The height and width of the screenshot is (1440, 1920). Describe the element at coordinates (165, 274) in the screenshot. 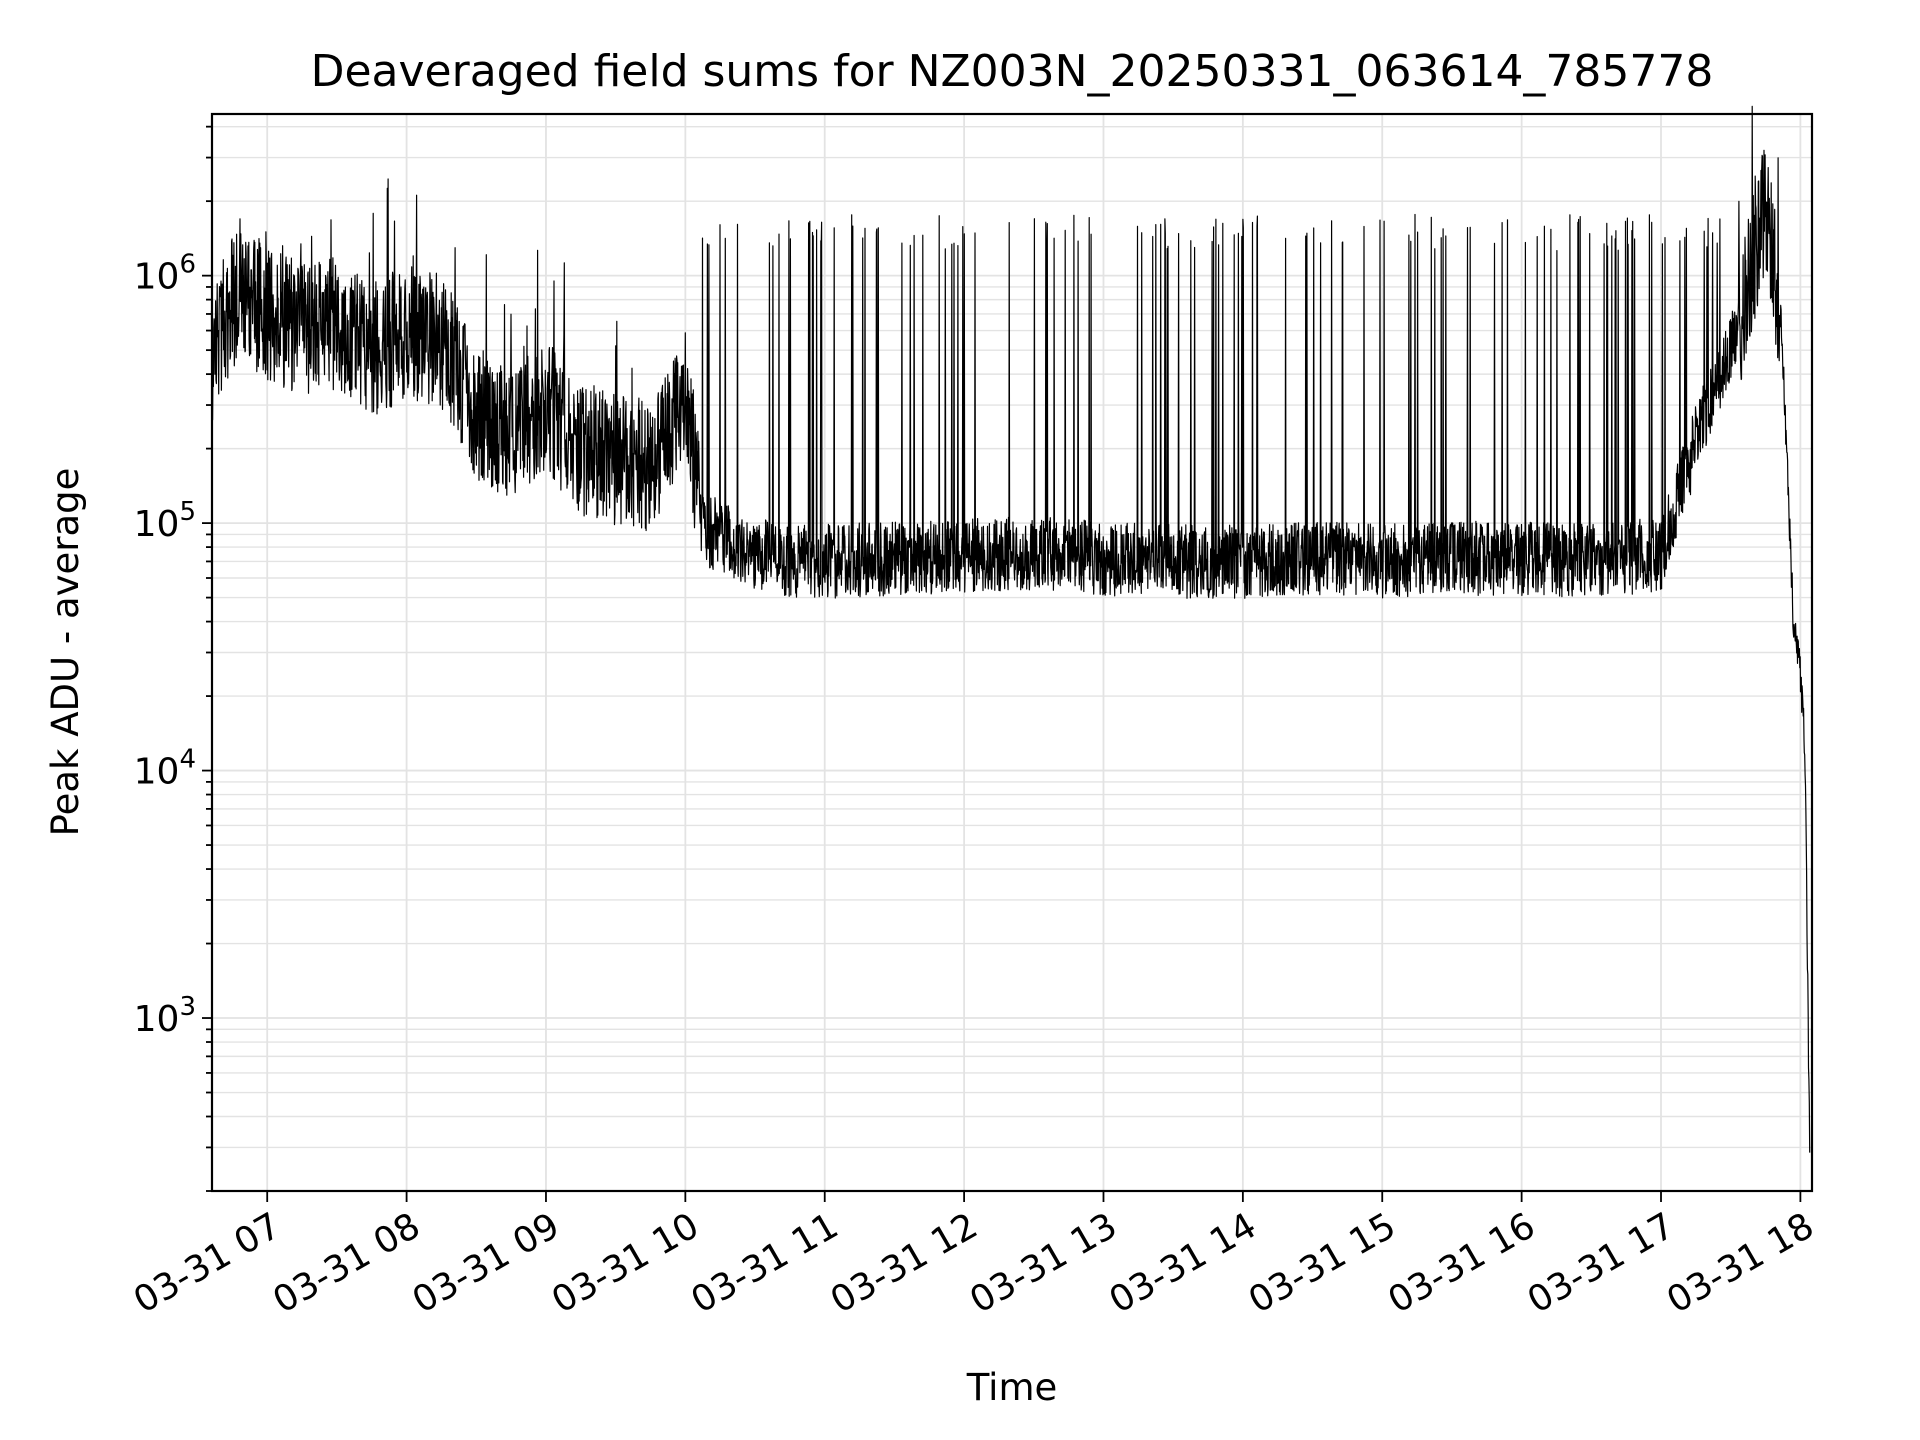

I see `y-tick-label: 10⁶` at that location.